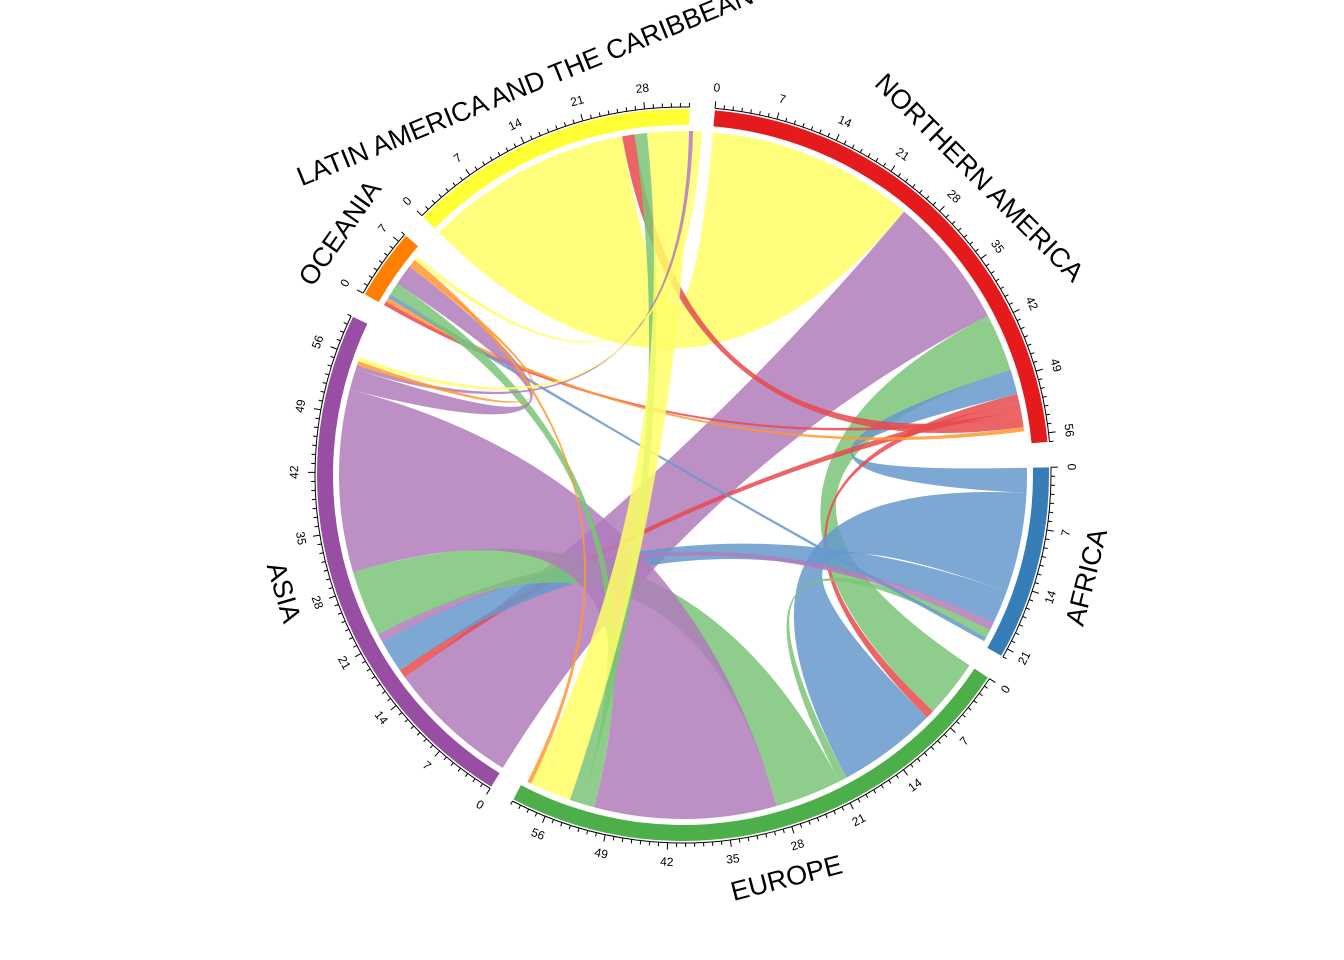 This screenshot has height=960, width=1344. Describe the element at coordinates (408, 551) in the screenshot. I see `sector-track-asia` at that location.